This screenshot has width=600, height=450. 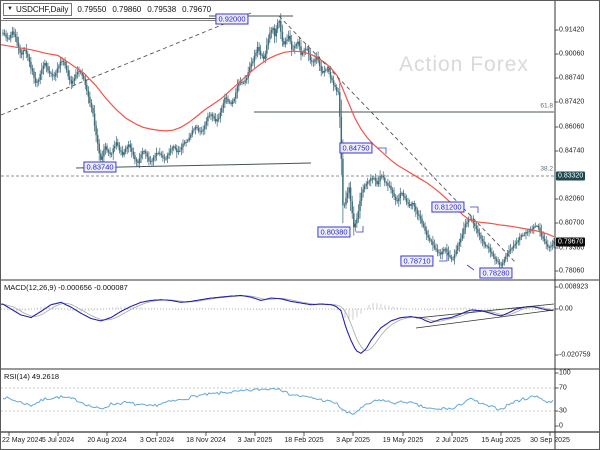 I want to click on macd-indicator-label: MACD(12,26,9) -0.000656 -0.000087, so click(x=66, y=287).